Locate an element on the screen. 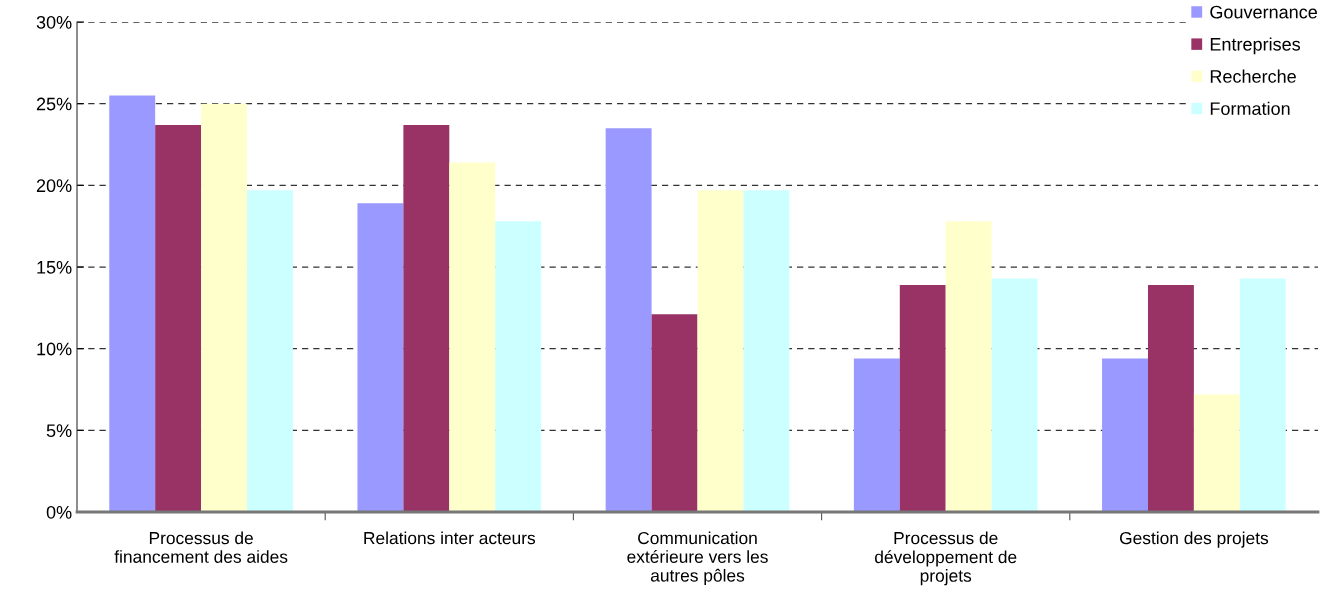  legend-label: Recherche is located at coordinates (1253, 76).